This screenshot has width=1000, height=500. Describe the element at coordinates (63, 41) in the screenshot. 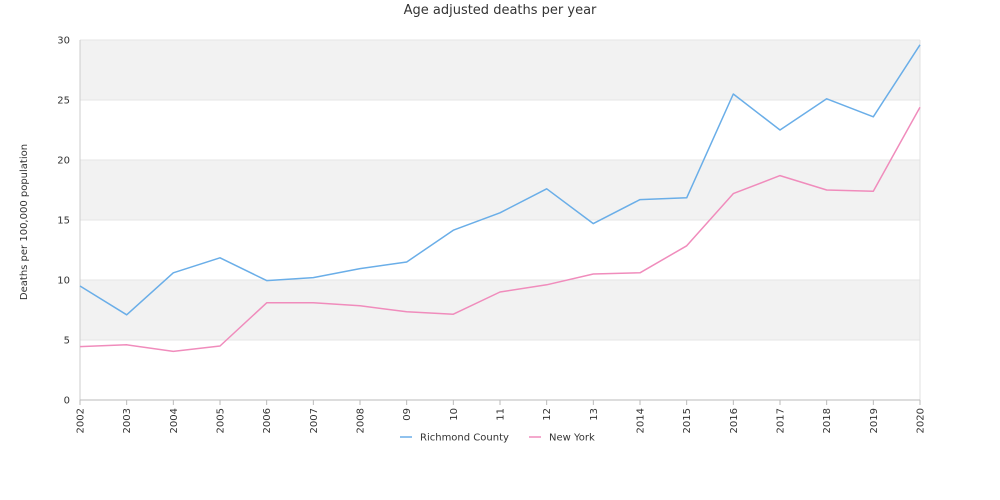

I see `y-tick-label: 30` at that location.